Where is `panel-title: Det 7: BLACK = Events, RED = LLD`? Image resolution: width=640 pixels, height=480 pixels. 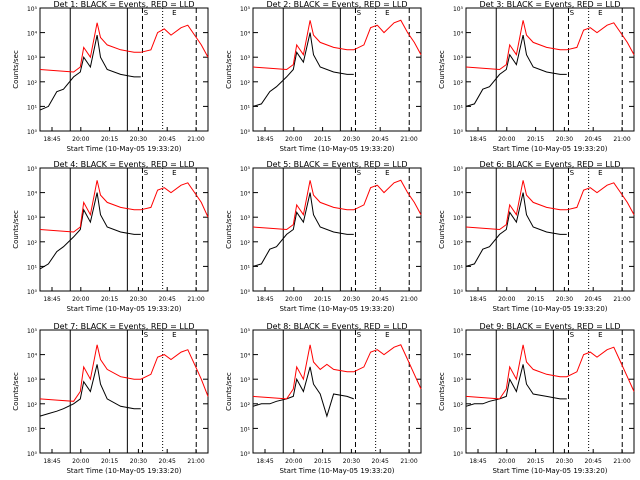 panel-title: Det 7: BLACK = Events, RED = LLD is located at coordinates (124, 326).